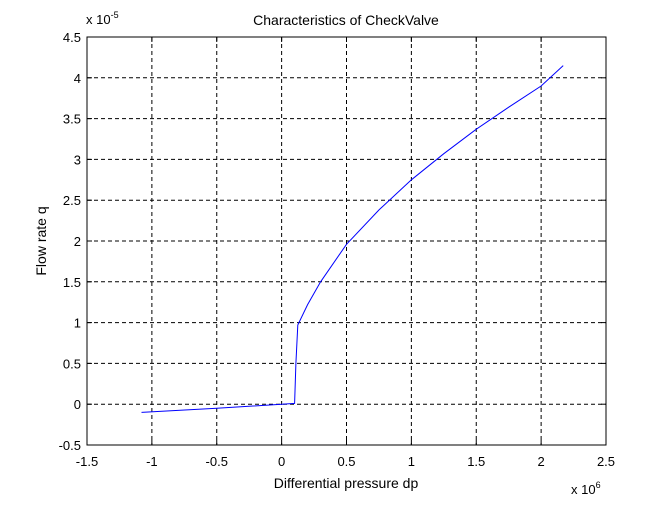 Image resolution: width=669 pixels, height=507 pixels. Describe the element at coordinates (411, 461) in the screenshot. I see `x-tick-label: 1` at that location.